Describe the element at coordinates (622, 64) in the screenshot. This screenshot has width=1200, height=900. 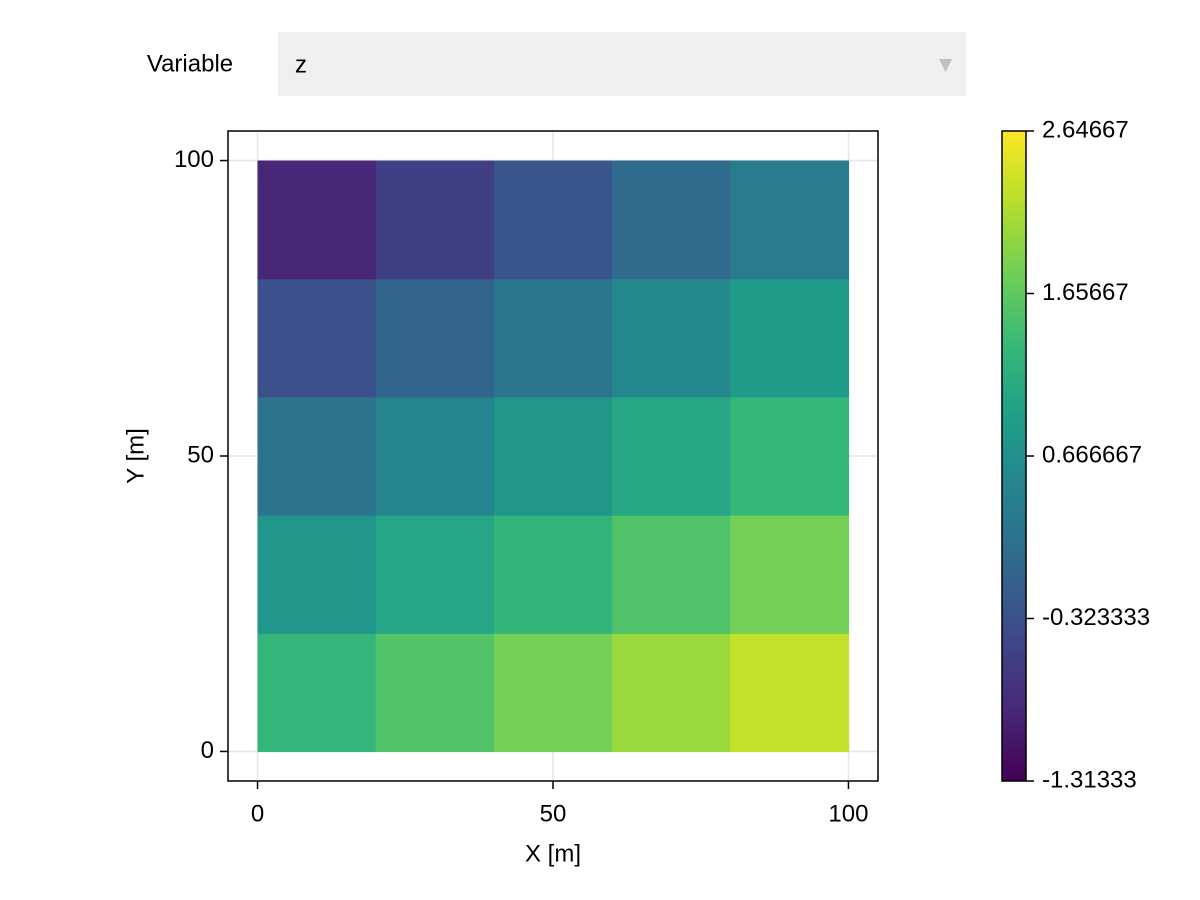
I see `dropdown` at that location.